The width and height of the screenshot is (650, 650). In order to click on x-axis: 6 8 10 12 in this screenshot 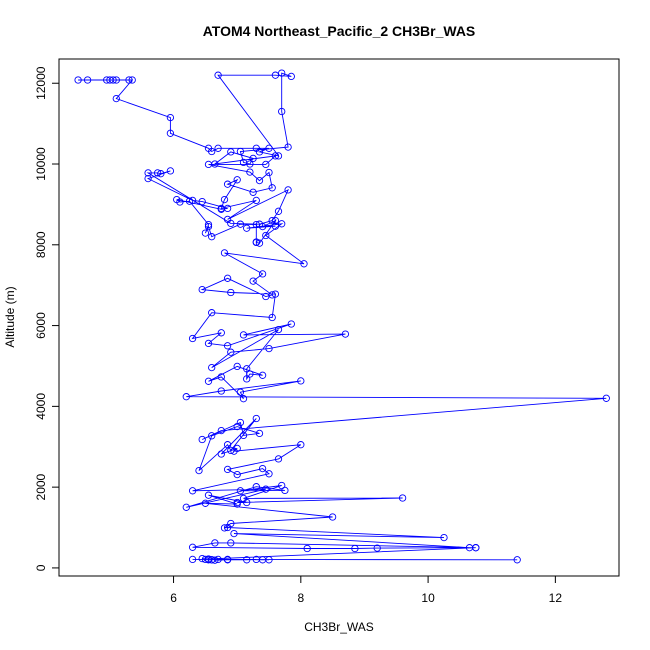, I will do `click(366, 590)`.